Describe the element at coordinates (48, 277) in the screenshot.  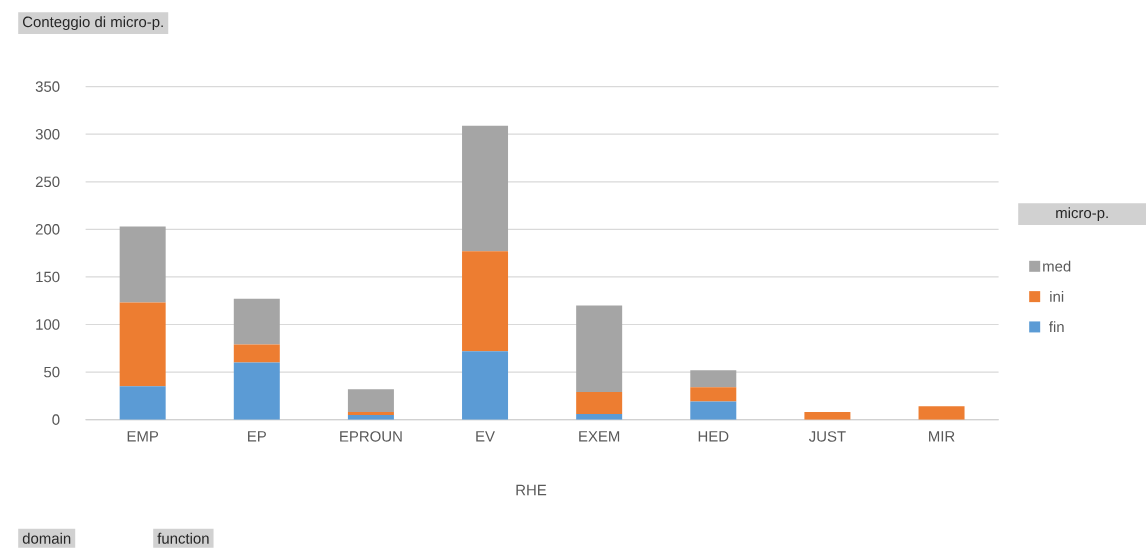
I see `y-tick-label: 150` at that location.